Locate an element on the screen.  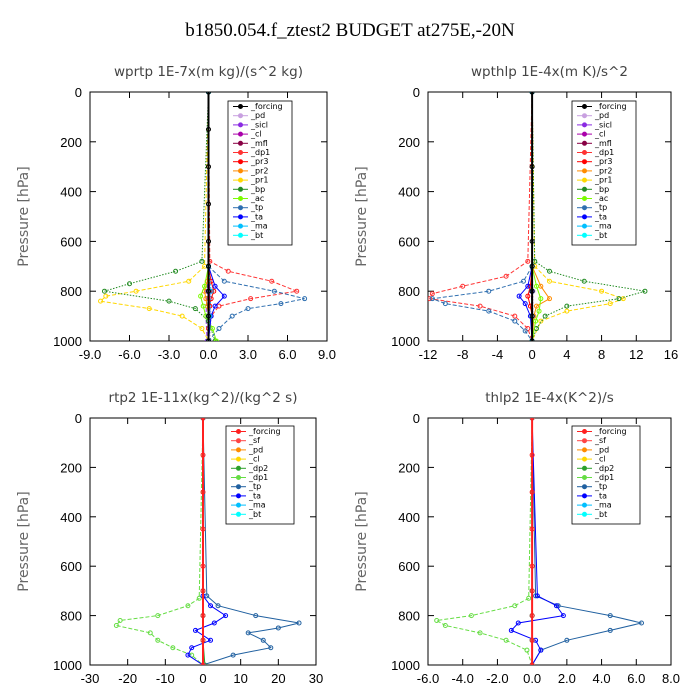
legend-label: _bp is located at coordinates (601, 189).